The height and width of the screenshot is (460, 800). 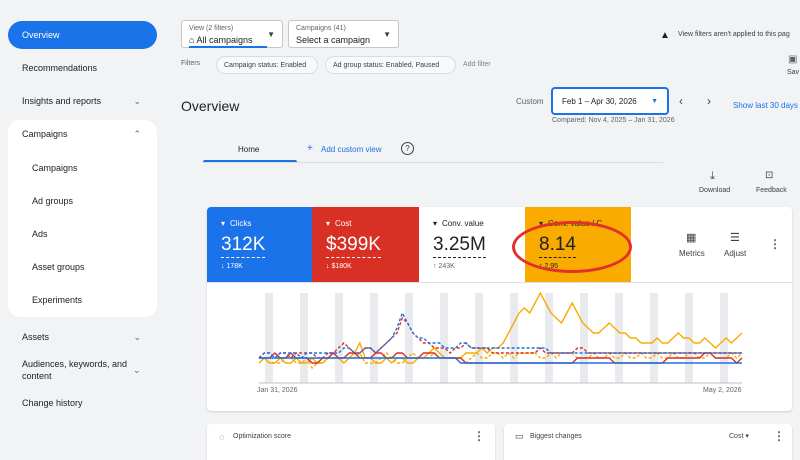 I want to click on arrow-up-icon: ↑, so click(x=435, y=266).